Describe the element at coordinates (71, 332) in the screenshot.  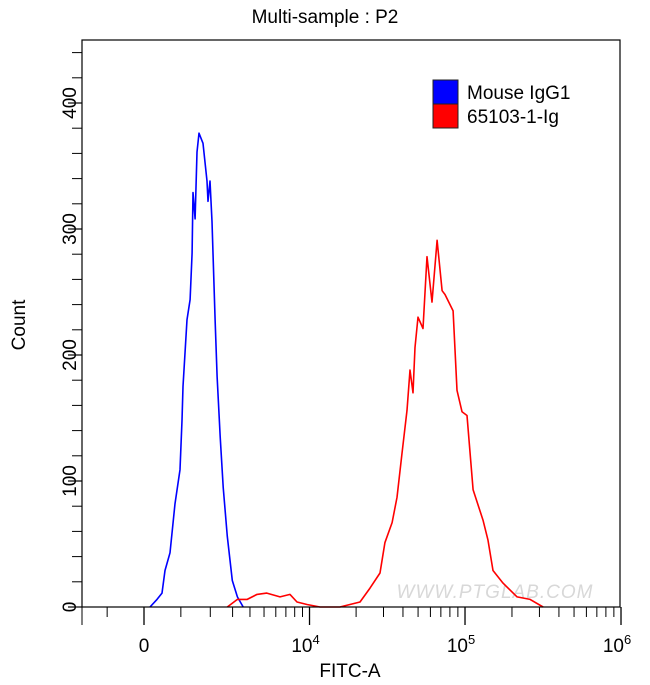
I see `y-axis: 0 100 200 300 400` at that location.